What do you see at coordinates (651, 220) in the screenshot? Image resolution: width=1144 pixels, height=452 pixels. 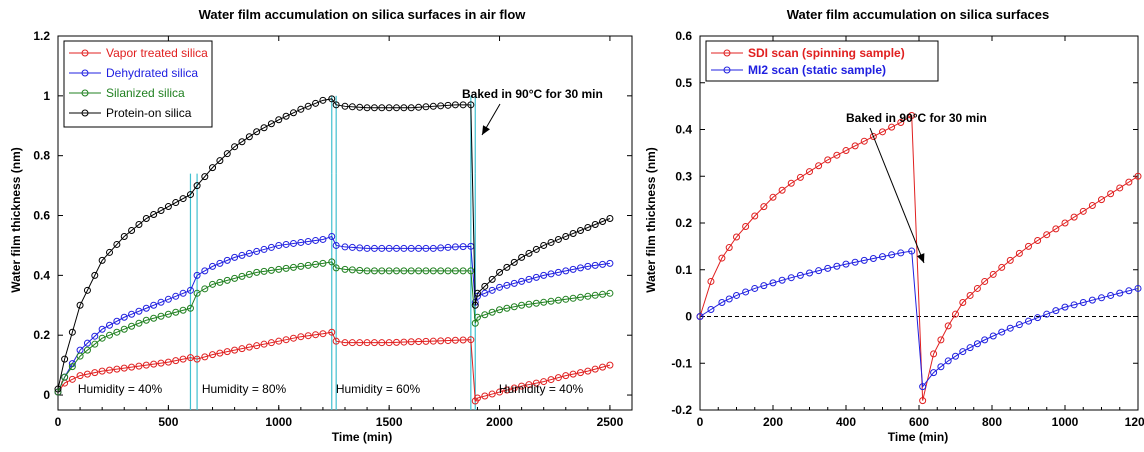 I see `chart-right-ylabel: Water film thickness (nm)` at bounding box center [651, 220].